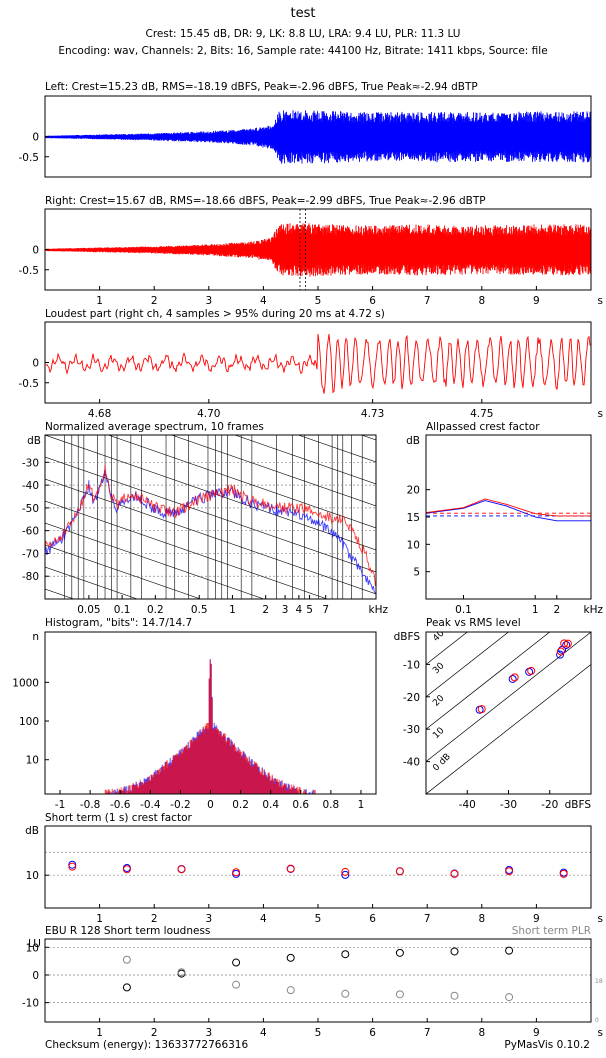 The height and width of the screenshot is (1058, 606). Describe the element at coordinates (427, 301) in the screenshot. I see `x-tick-label: 7` at that location.